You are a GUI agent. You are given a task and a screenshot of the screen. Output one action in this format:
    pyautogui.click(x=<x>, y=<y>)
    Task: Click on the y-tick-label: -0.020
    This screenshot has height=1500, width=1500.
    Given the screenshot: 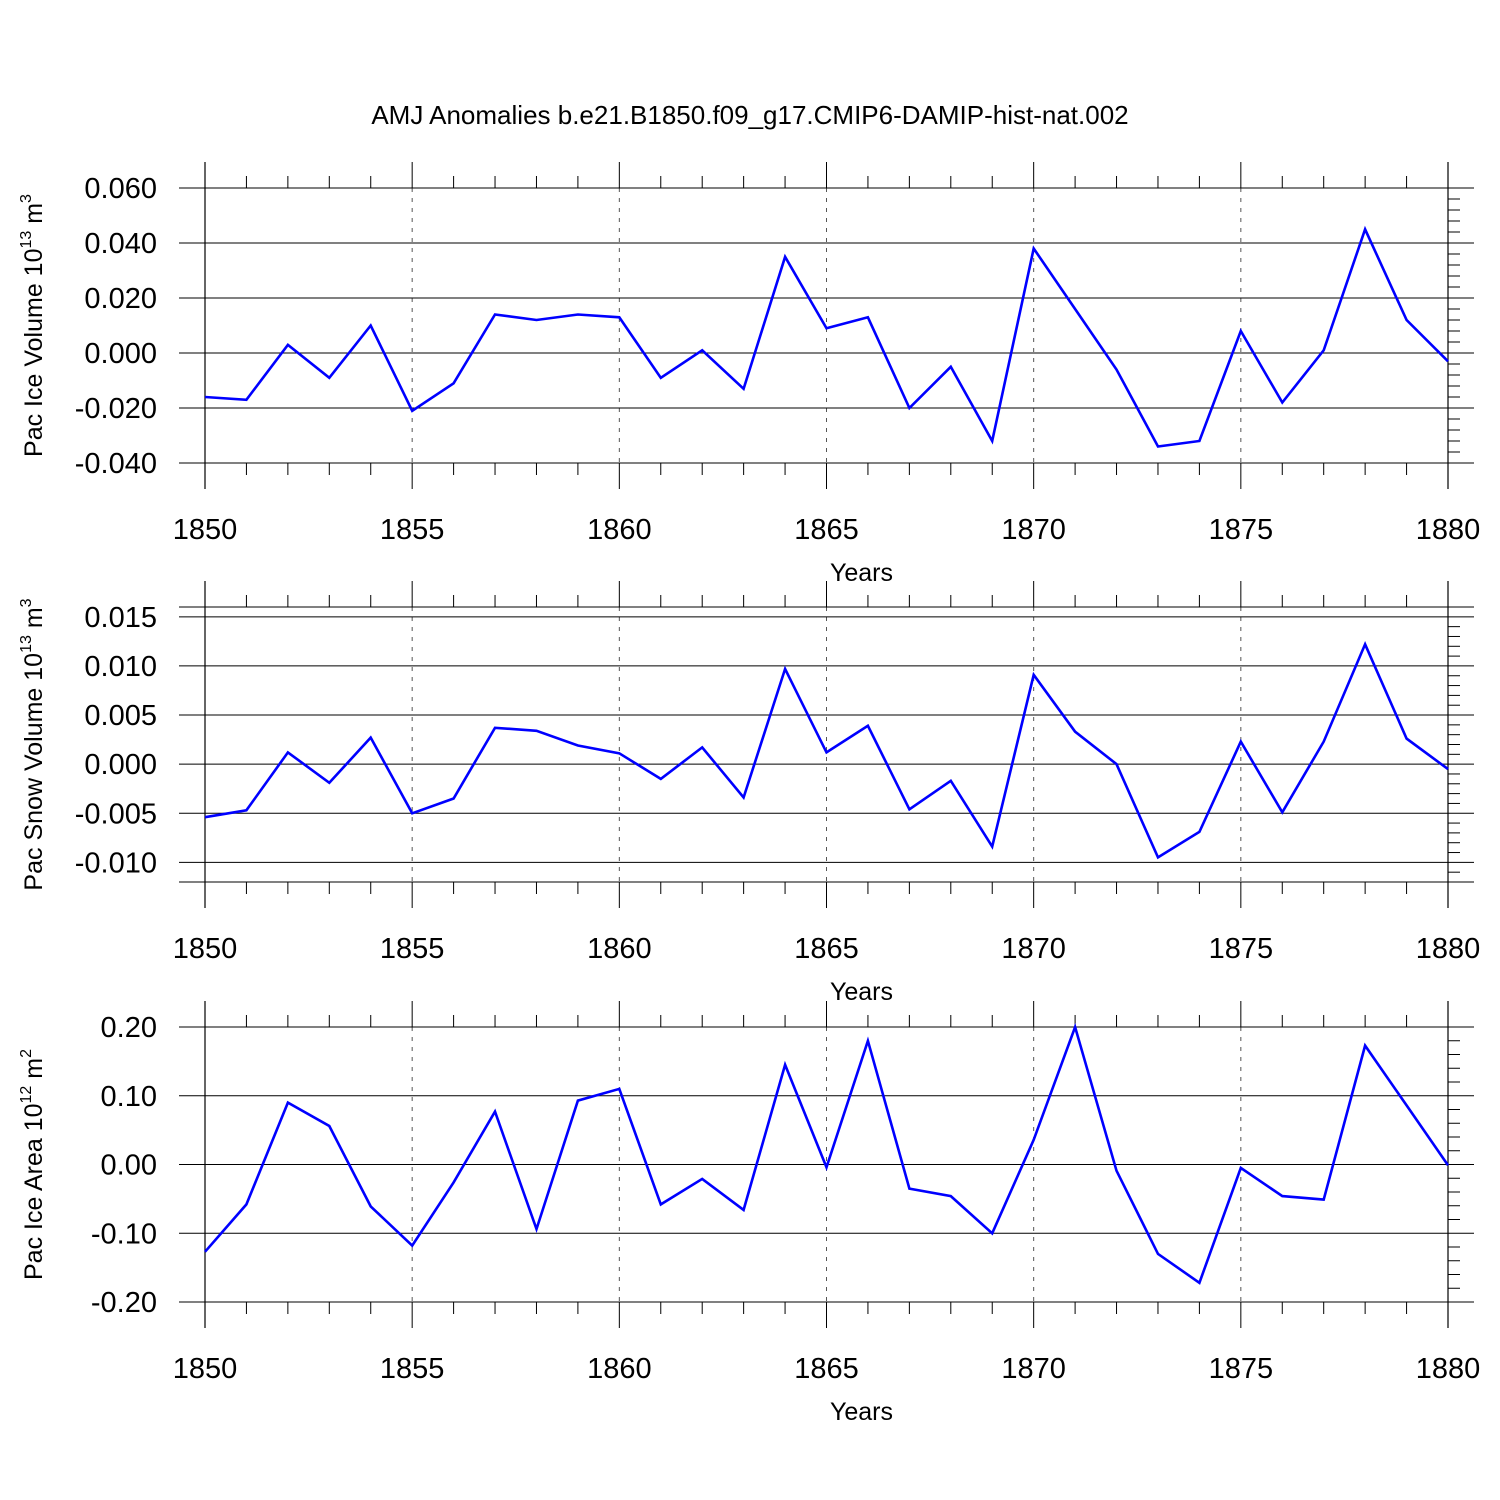 What is the action you would take?
    pyautogui.click(x=116, y=409)
    